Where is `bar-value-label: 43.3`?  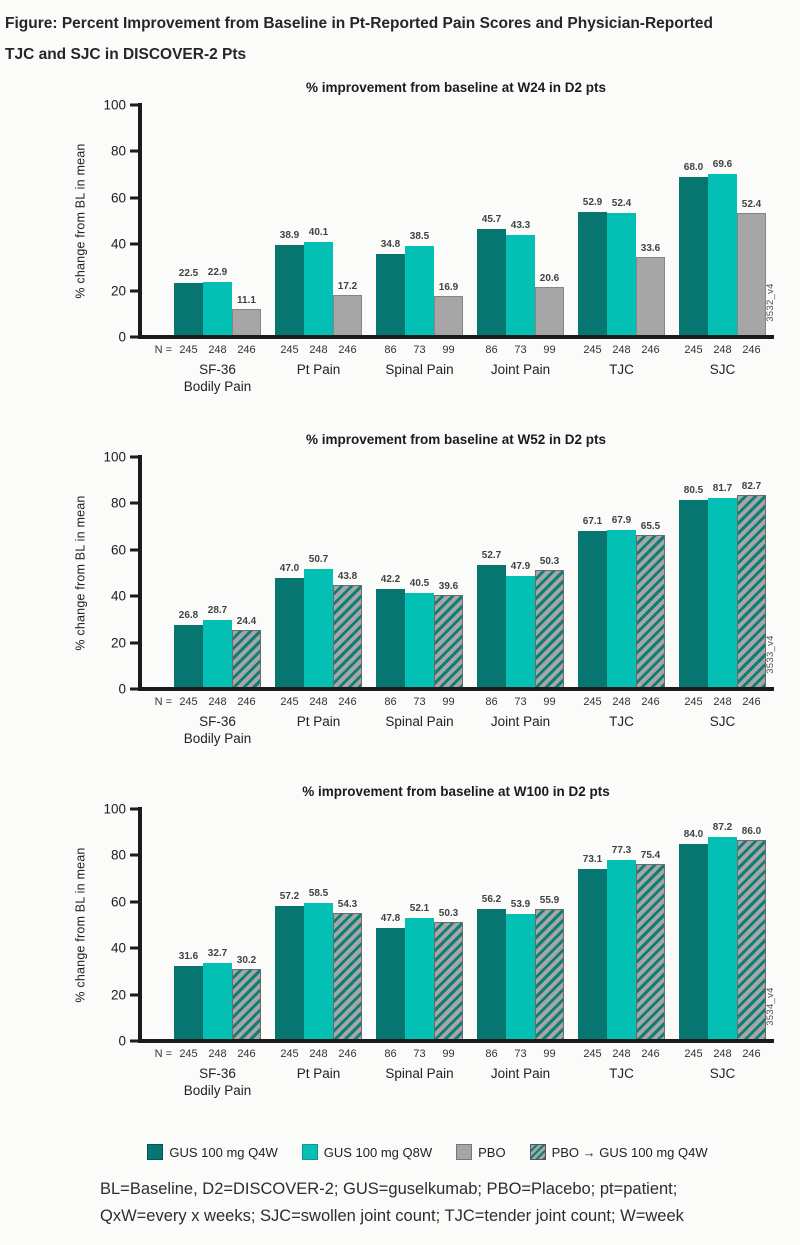 bar-value-label: 43.3 is located at coordinates (520, 225).